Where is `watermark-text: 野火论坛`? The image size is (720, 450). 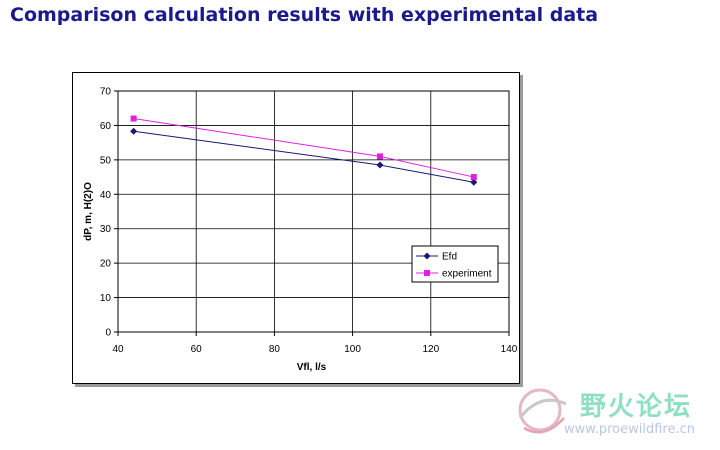
watermark-text: 野火论坛 is located at coordinates (636, 407).